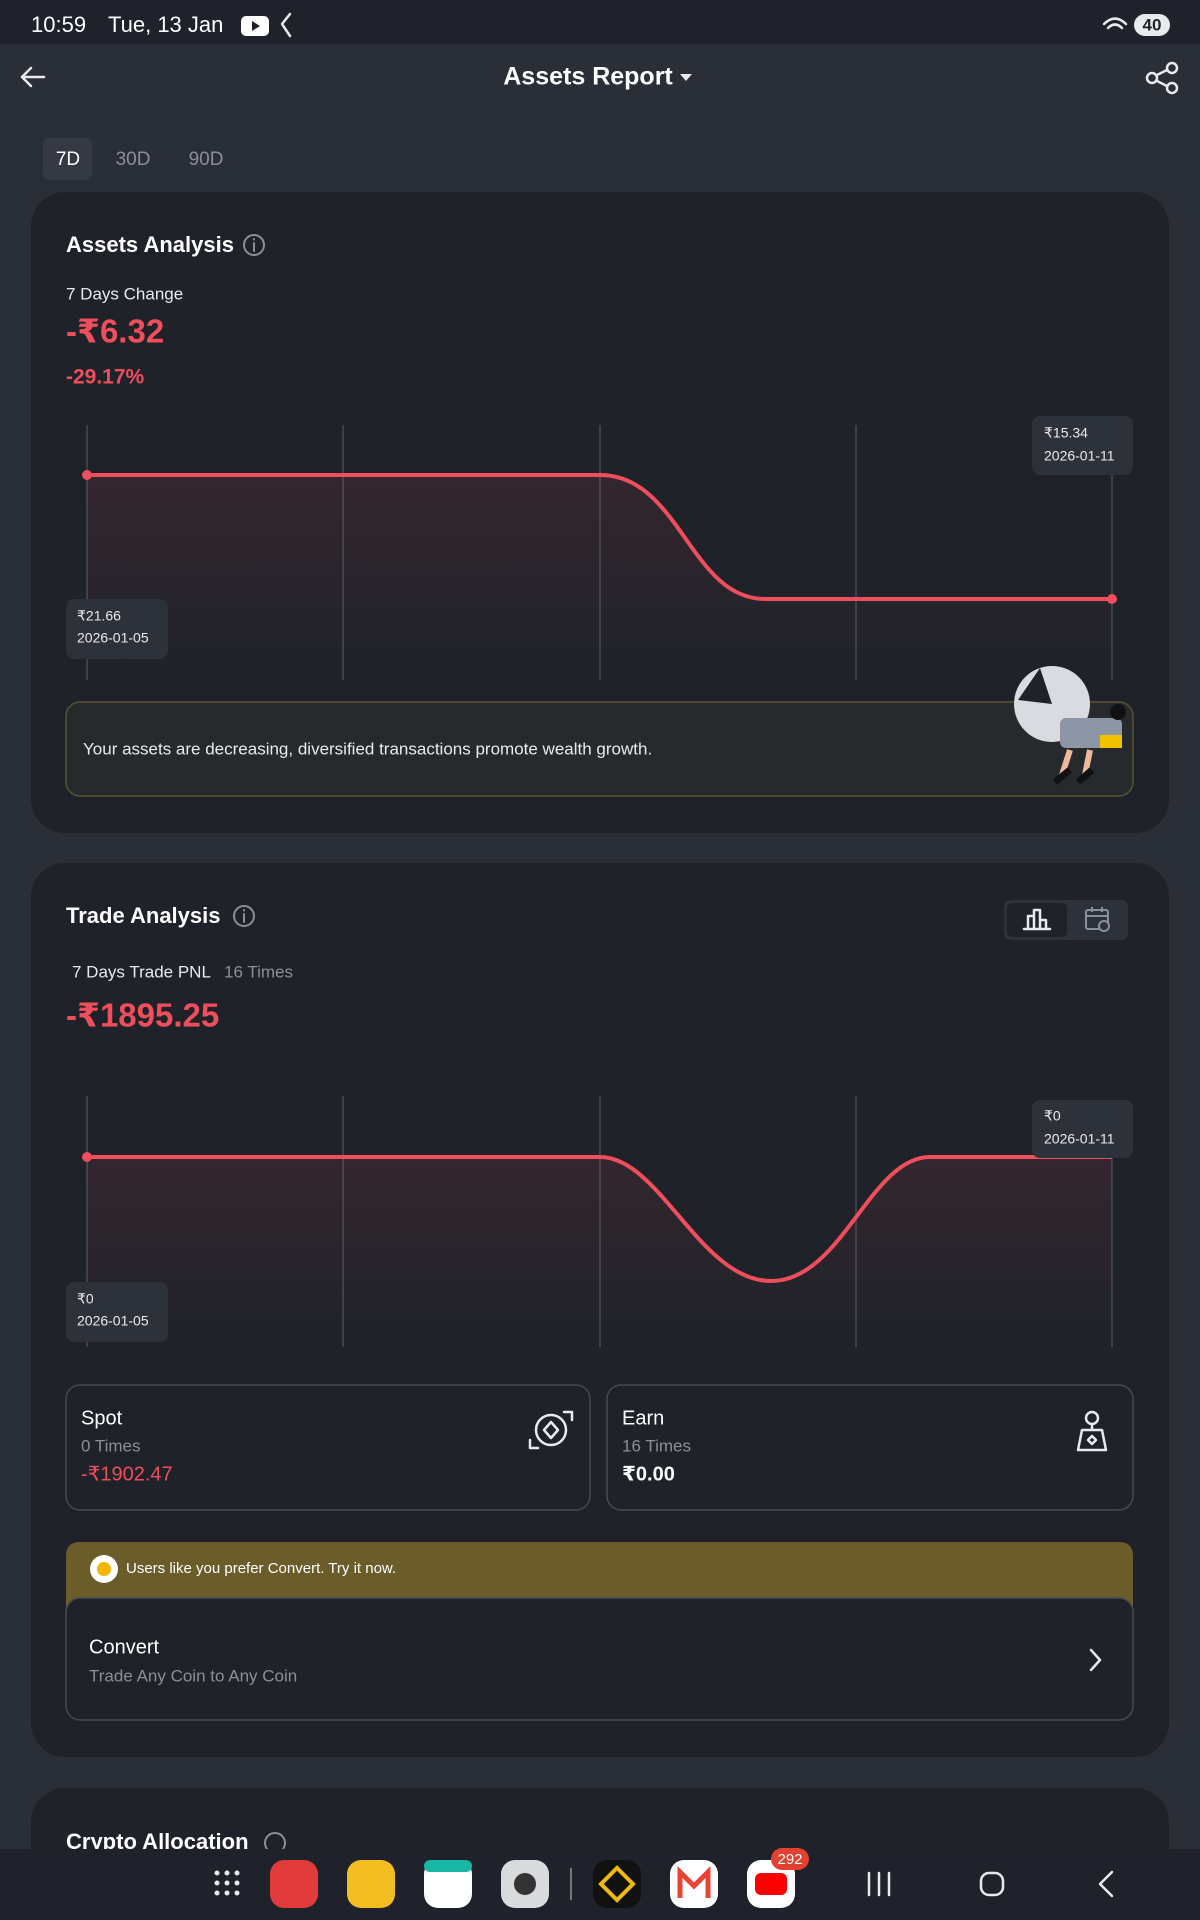 The width and height of the screenshot is (1200, 1920). I want to click on spot-count: 0 Times, so click(111, 1445).